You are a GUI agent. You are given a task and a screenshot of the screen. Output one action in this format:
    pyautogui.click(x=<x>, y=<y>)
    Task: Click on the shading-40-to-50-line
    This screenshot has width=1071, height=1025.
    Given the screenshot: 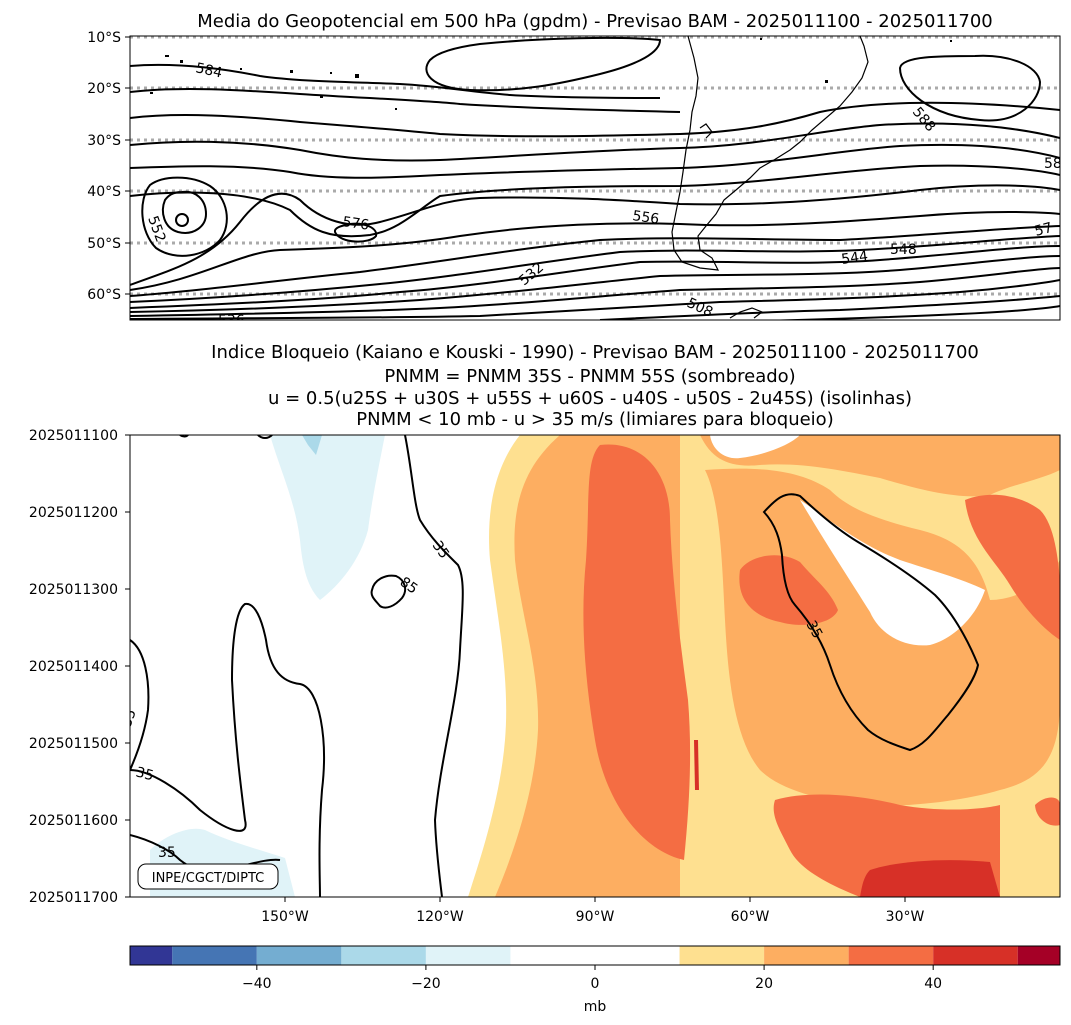 What is the action you would take?
    pyautogui.click(x=696, y=765)
    